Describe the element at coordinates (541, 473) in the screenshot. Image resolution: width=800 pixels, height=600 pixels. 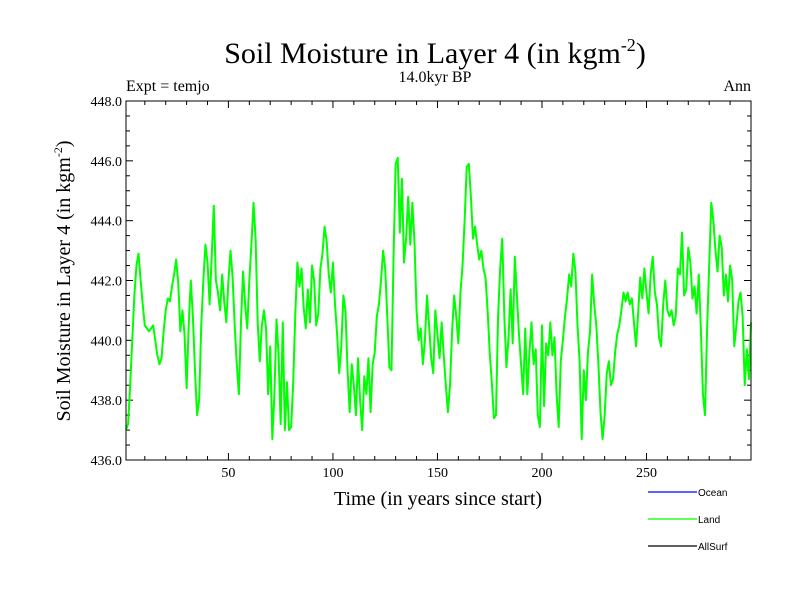
I see `x-tick-label: 200` at that location.